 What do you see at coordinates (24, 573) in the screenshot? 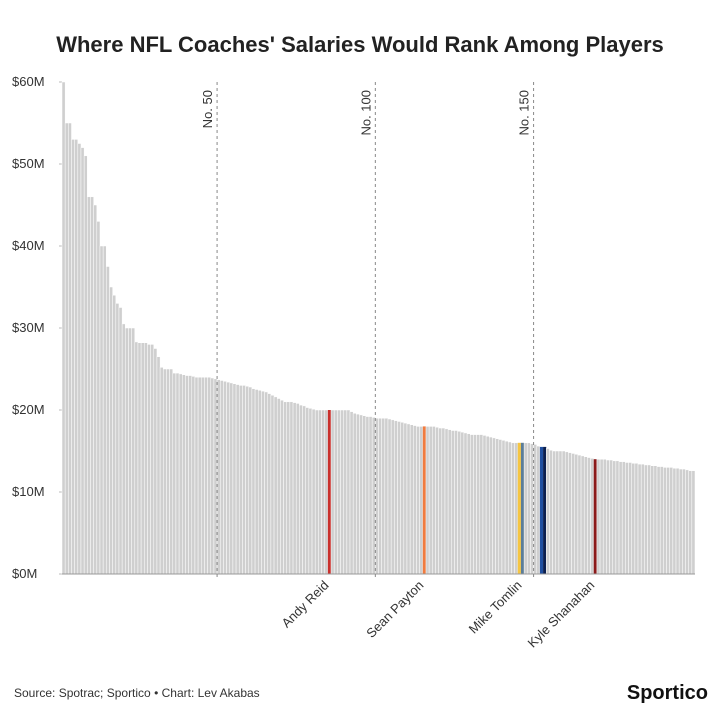
I see `y-tick-label: $0M` at bounding box center [24, 573].